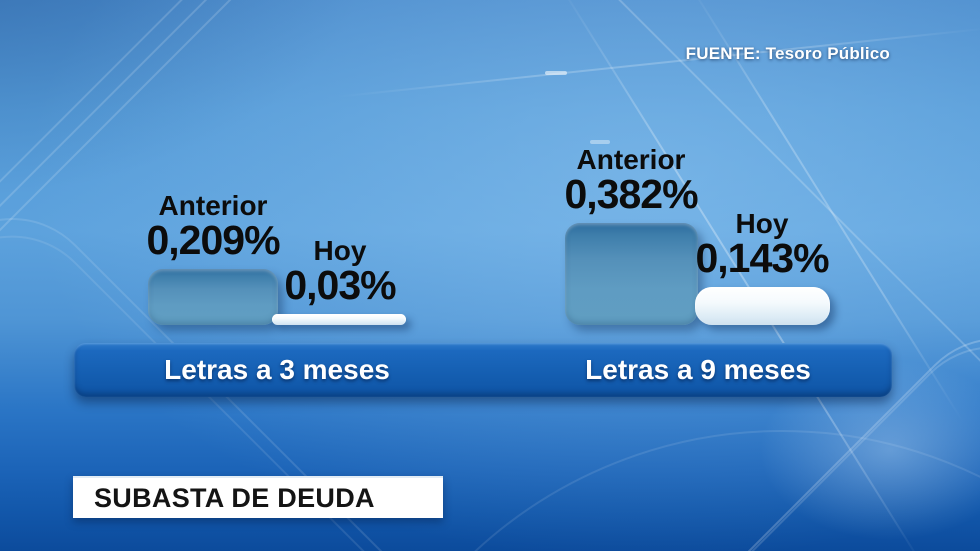  I want to click on title-banner: SUBASTA DE DEUDA, so click(258, 497).